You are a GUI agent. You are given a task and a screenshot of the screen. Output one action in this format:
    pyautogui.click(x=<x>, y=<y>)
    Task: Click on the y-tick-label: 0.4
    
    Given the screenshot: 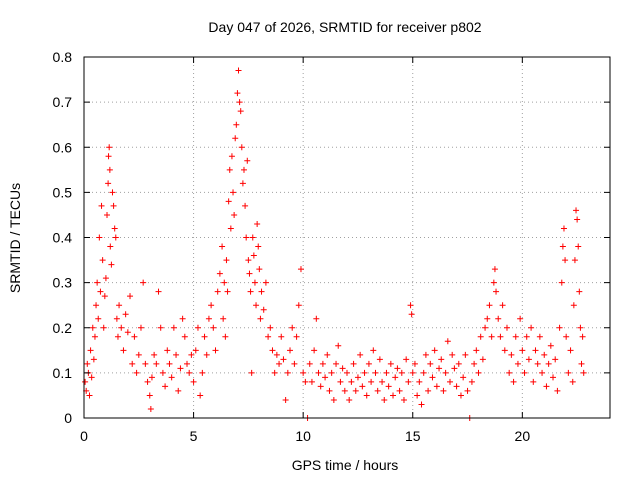 What is the action you would take?
    pyautogui.click(x=63, y=238)
    